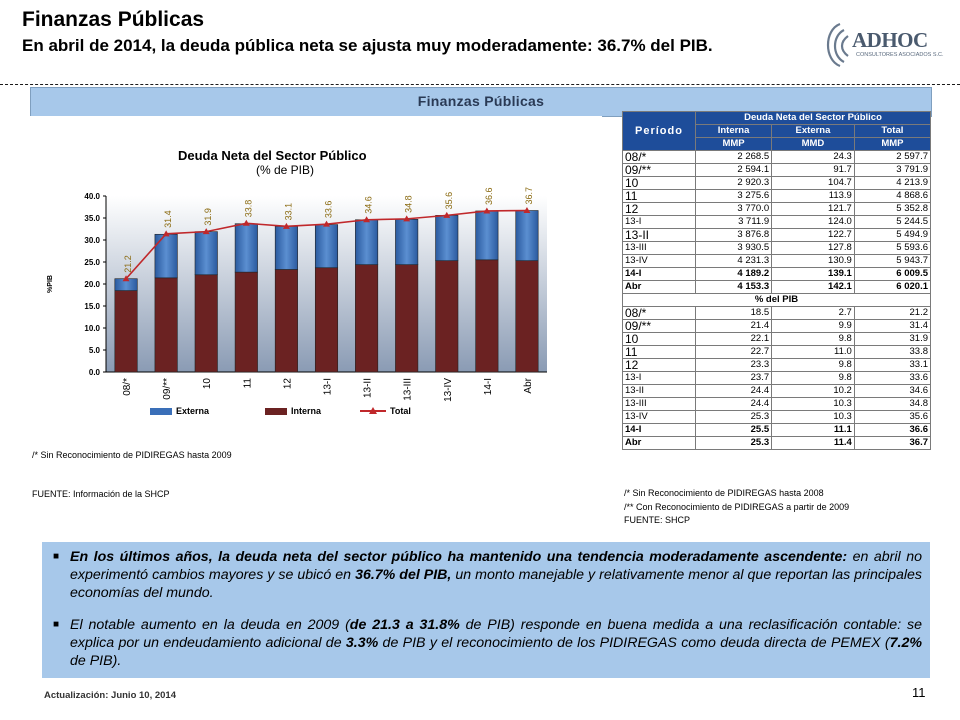 The width and height of the screenshot is (960, 720). I want to click on value-cell: 2 920.3, so click(733, 183).